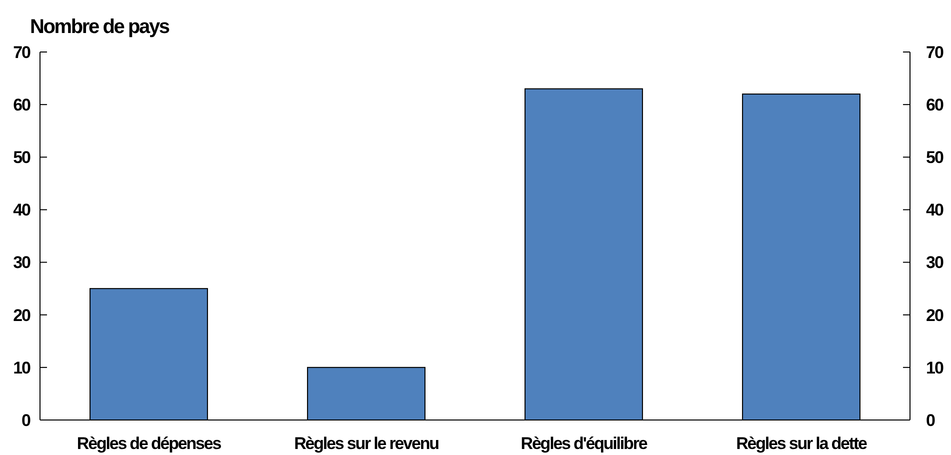 This screenshot has height=455, width=951. Describe the element at coordinates (22, 105) in the screenshot. I see `y-tick-label: 60` at that location.